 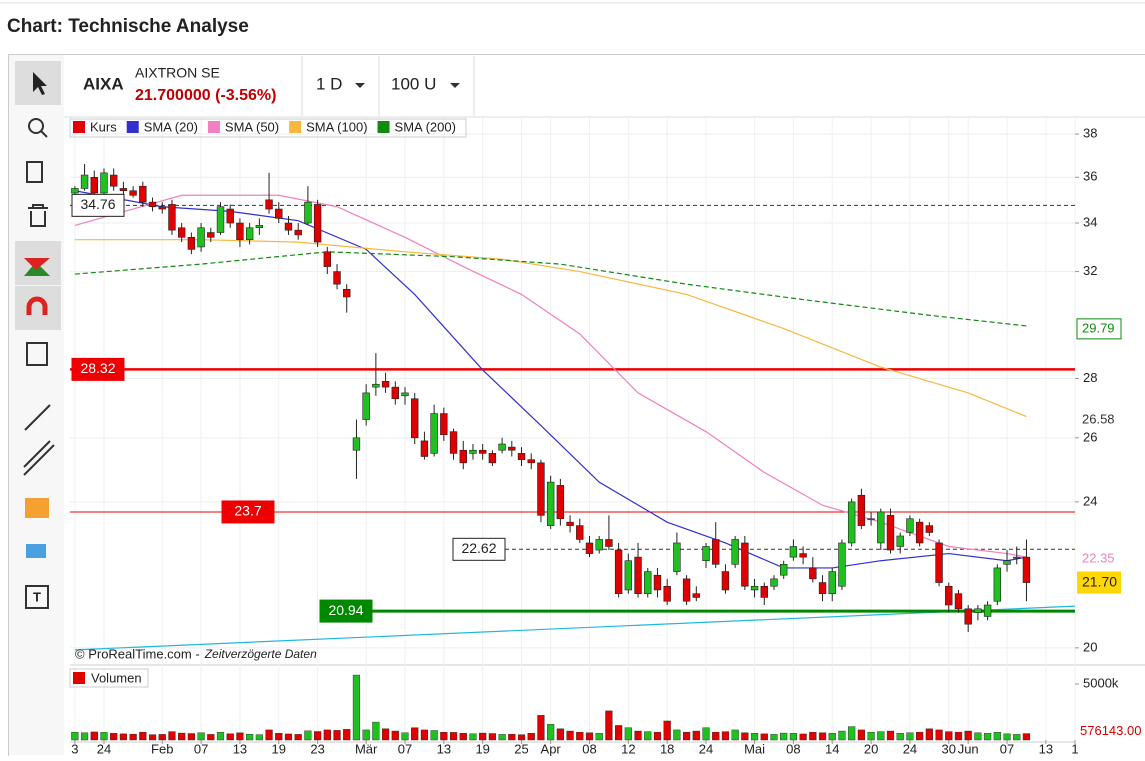 What do you see at coordinates (260, 654) in the screenshot?
I see `delay-note: Zeitverzögerte Daten` at bounding box center [260, 654].